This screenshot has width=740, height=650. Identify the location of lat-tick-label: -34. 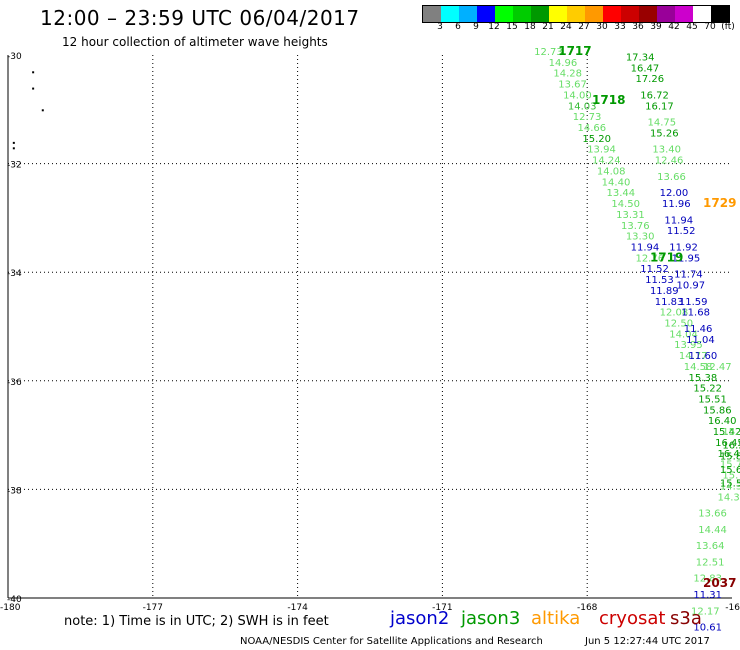
(14, 274).